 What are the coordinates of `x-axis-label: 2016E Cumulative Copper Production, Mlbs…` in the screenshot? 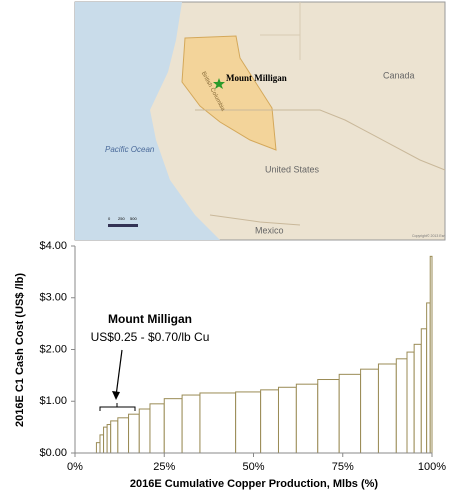 It's located at (254, 484).